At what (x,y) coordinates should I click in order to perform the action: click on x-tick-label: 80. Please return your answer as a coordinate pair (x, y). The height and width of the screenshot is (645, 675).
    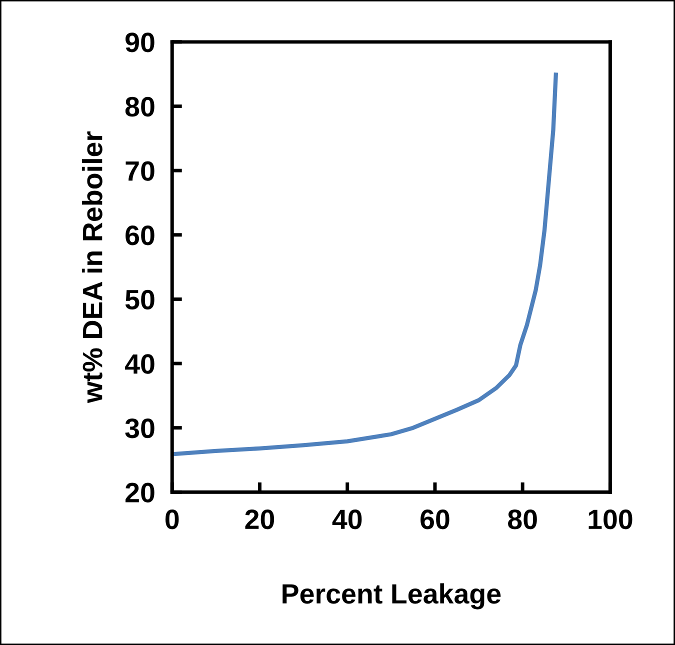
    Looking at the image, I should click on (522, 520).